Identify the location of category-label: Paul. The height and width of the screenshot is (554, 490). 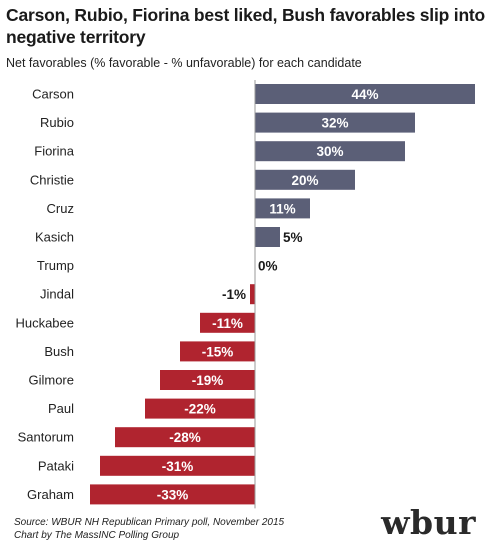
(61, 408).